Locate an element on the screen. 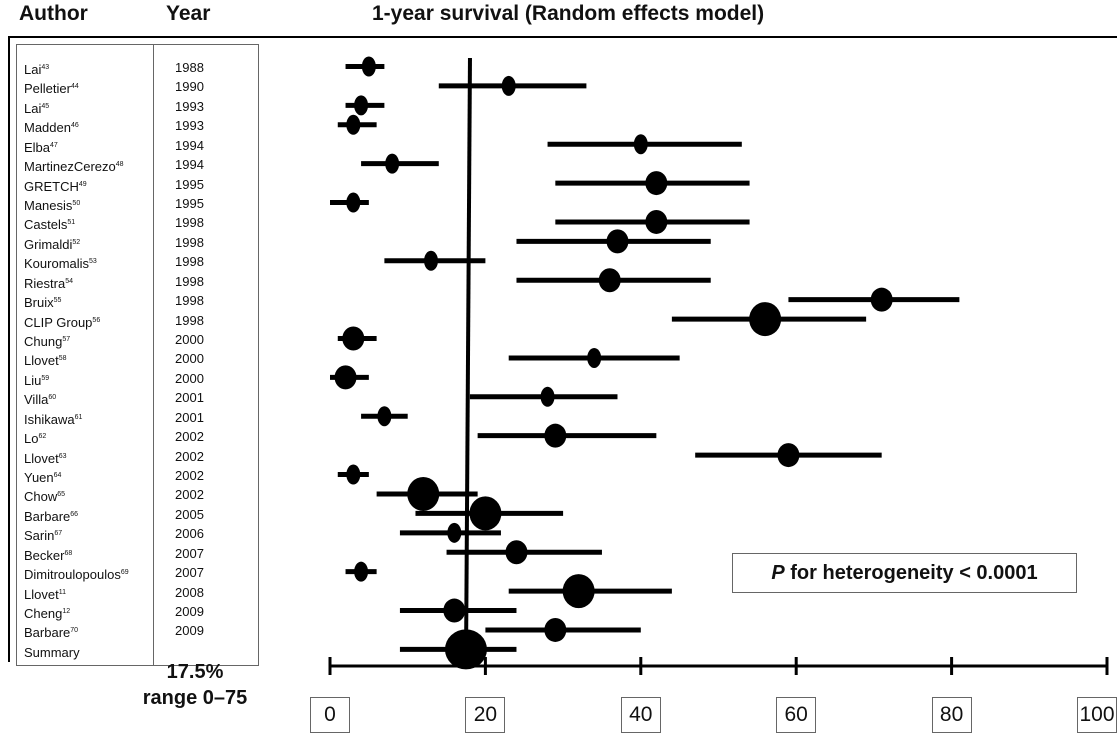  reference-number: 70 is located at coordinates (74, 631).